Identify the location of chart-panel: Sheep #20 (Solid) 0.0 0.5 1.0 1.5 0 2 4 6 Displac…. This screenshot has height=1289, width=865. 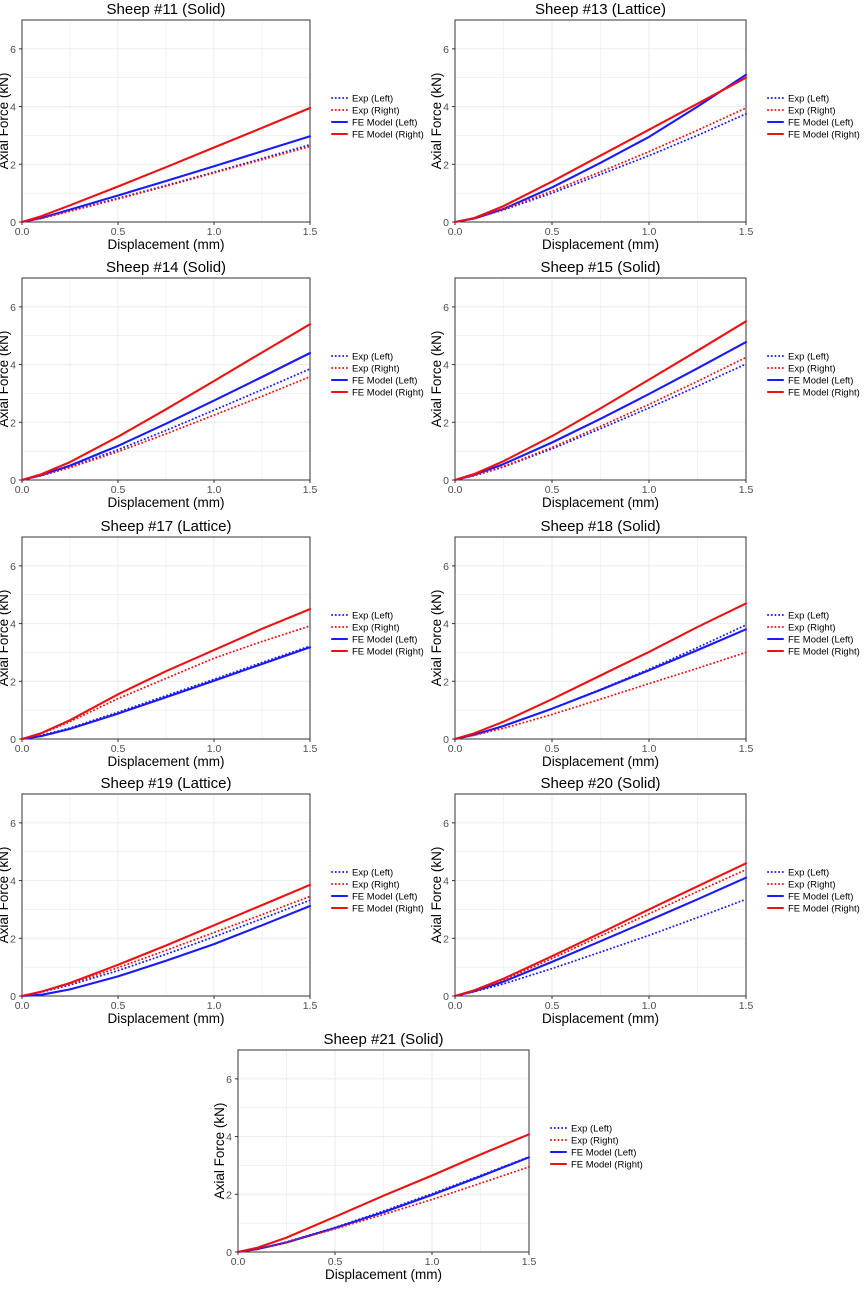
(644, 900).